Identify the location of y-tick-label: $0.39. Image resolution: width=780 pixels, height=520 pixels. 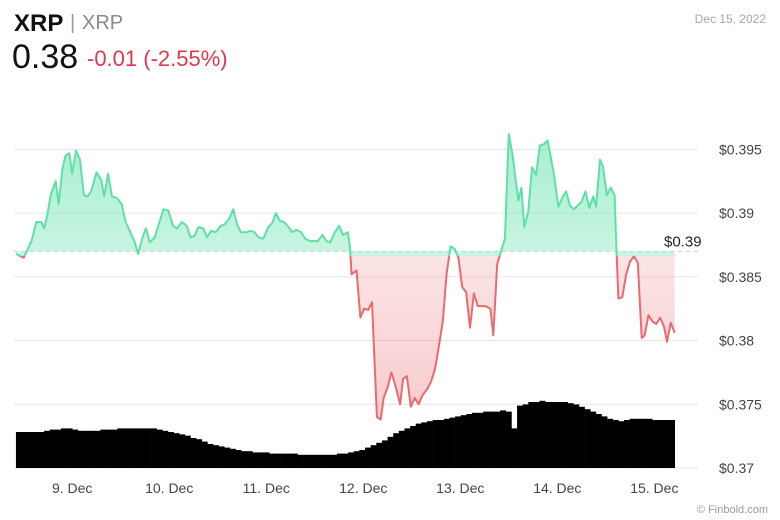
(736, 213).